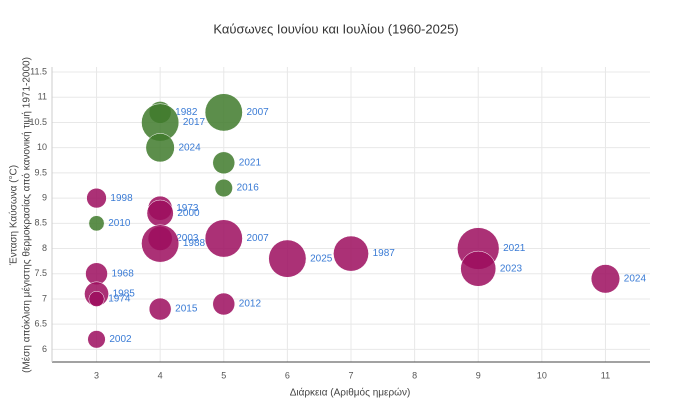  Describe the element at coordinates (321, 258) in the screenshot. I see `data-label: 2025` at that location.